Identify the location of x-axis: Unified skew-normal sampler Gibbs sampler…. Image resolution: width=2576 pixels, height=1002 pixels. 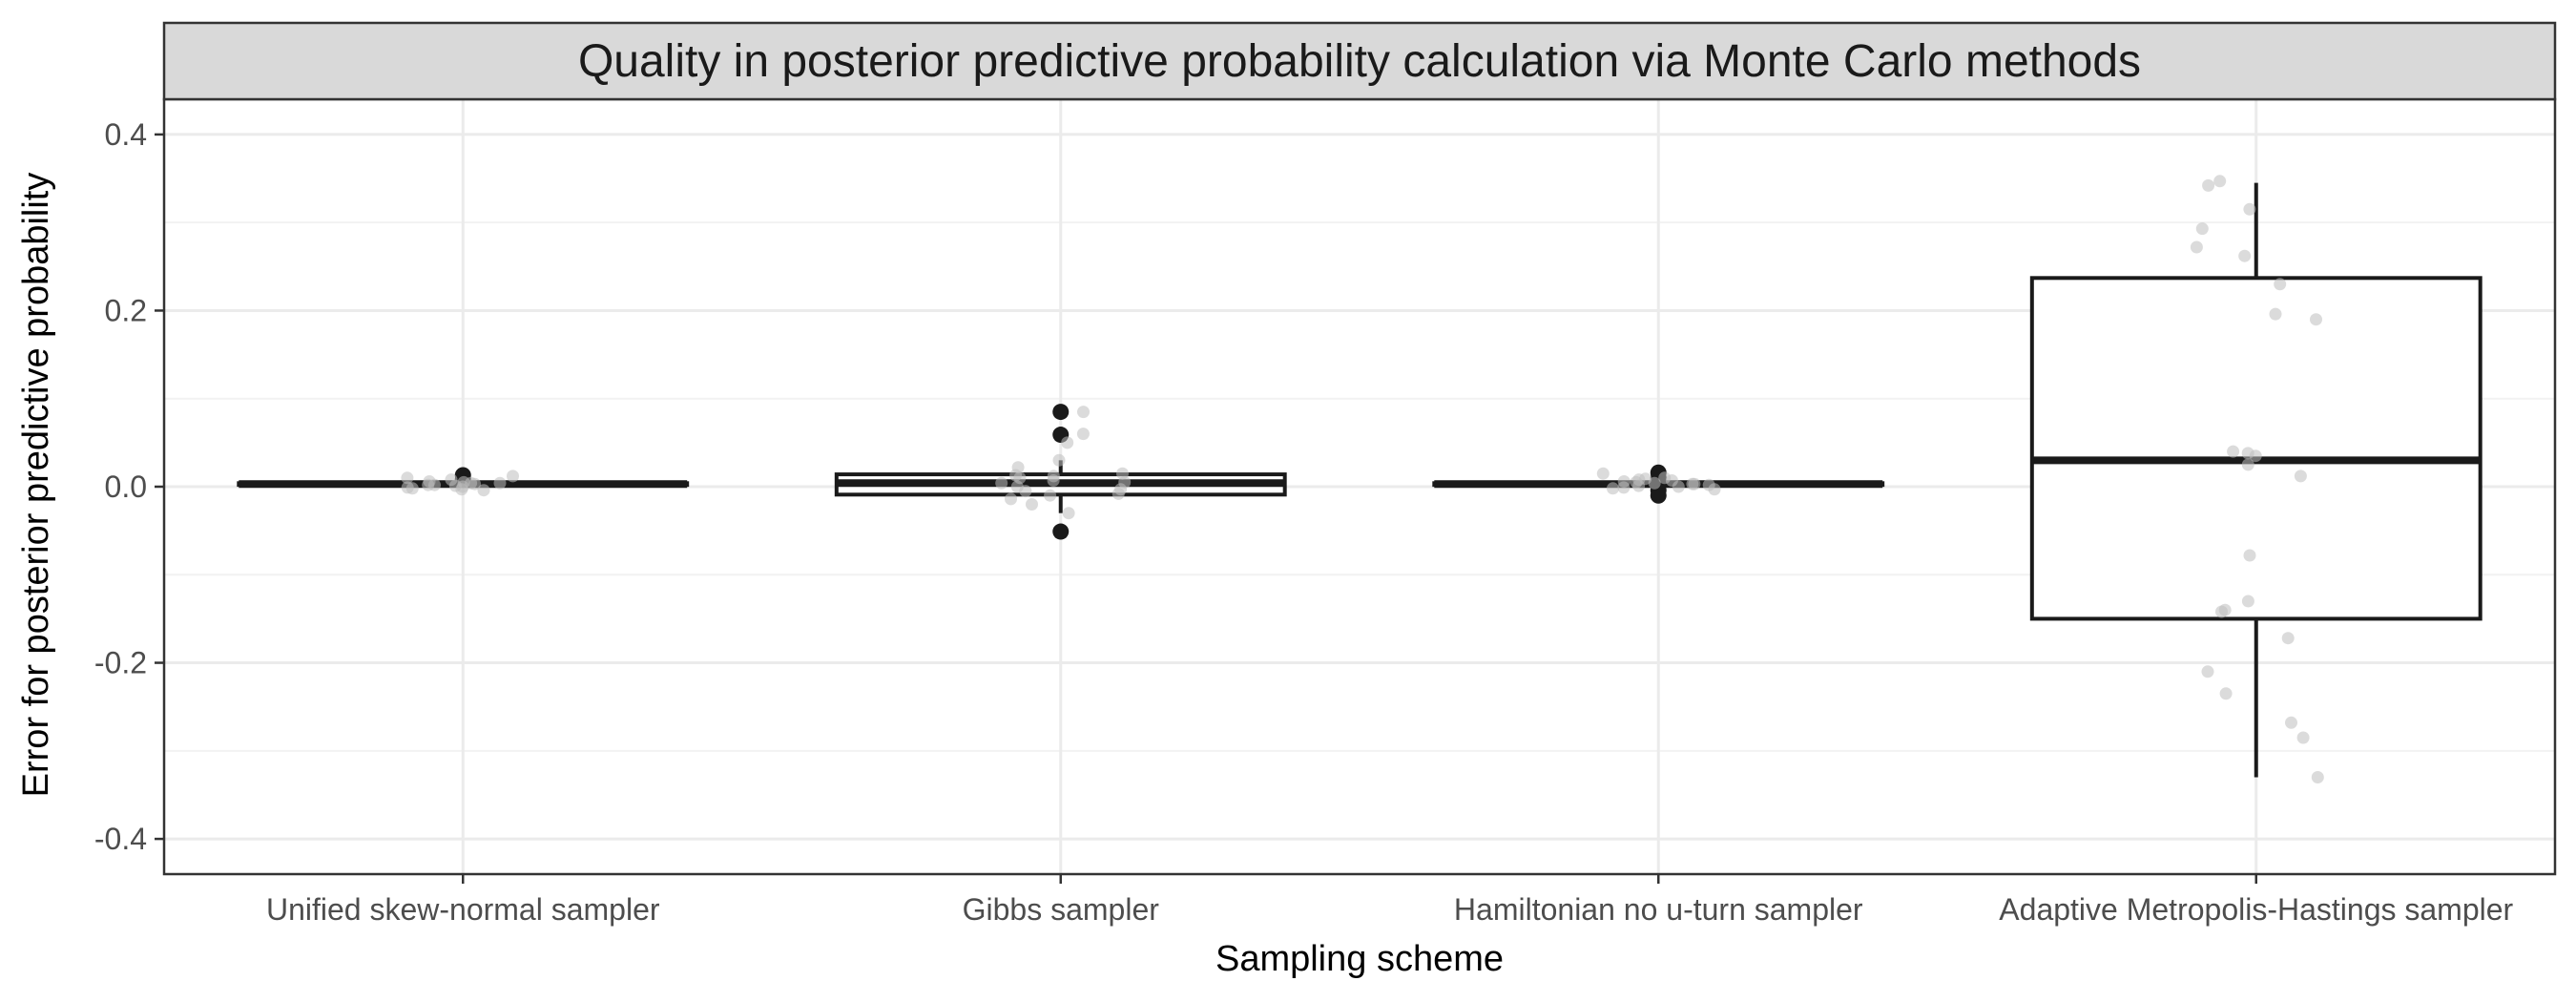
(1390, 900).